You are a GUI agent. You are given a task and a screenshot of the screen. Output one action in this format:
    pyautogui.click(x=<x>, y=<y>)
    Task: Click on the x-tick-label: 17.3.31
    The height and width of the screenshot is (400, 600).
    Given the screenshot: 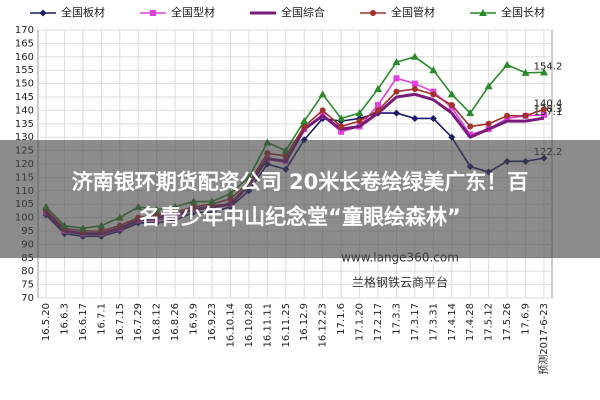 What is the action you would take?
    pyautogui.click(x=433, y=322)
    